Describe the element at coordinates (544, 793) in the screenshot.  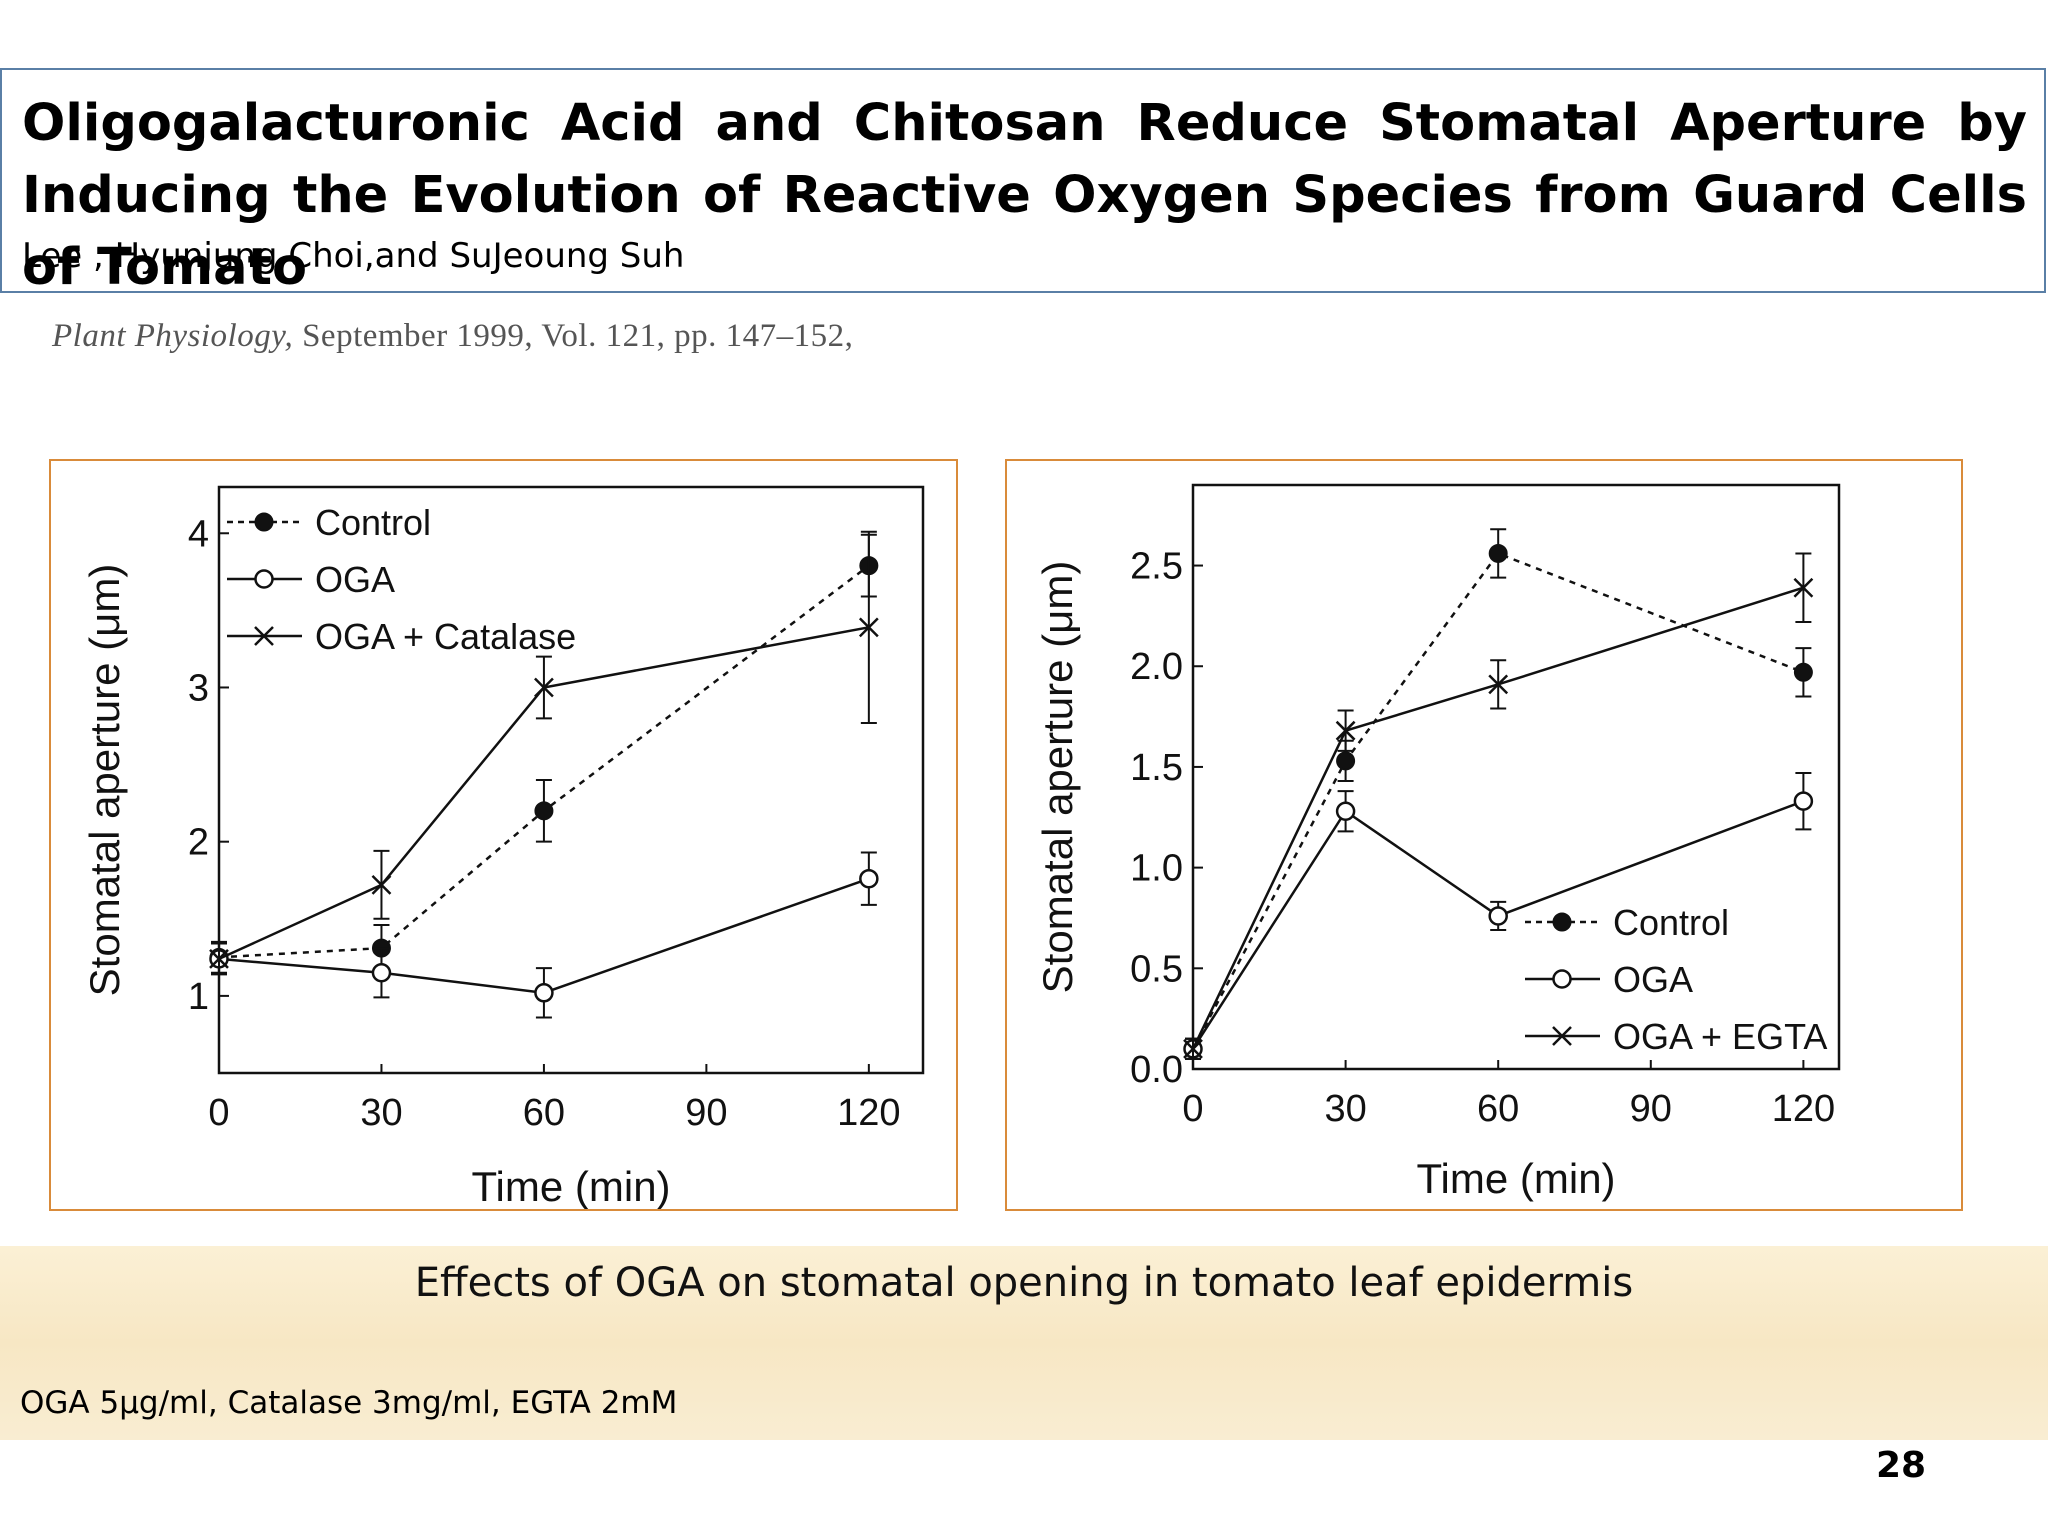
I see `chart1-oga-catalase-line` at that location.